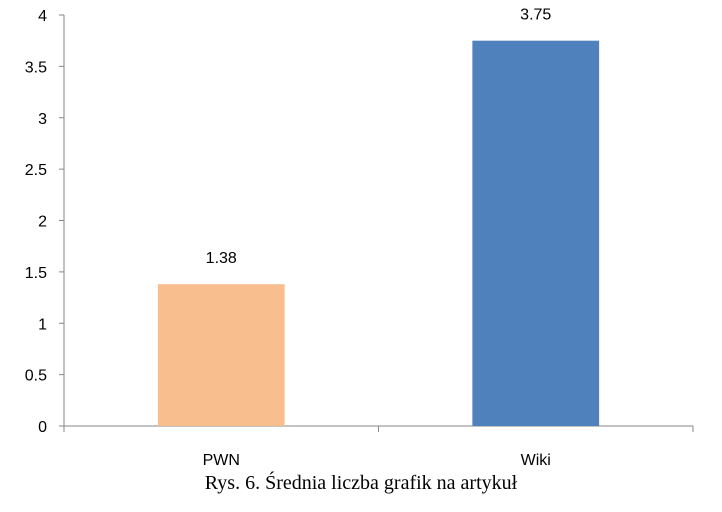  What do you see at coordinates (536, 460) in the screenshot?
I see `category-label-wiki: Wiki` at bounding box center [536, 460].